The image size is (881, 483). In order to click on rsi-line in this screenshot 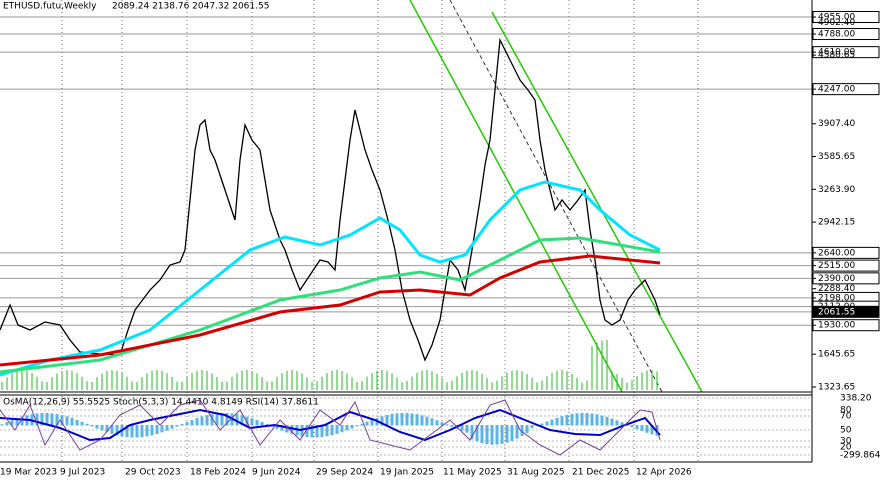, I will do `click(330, 425)`.